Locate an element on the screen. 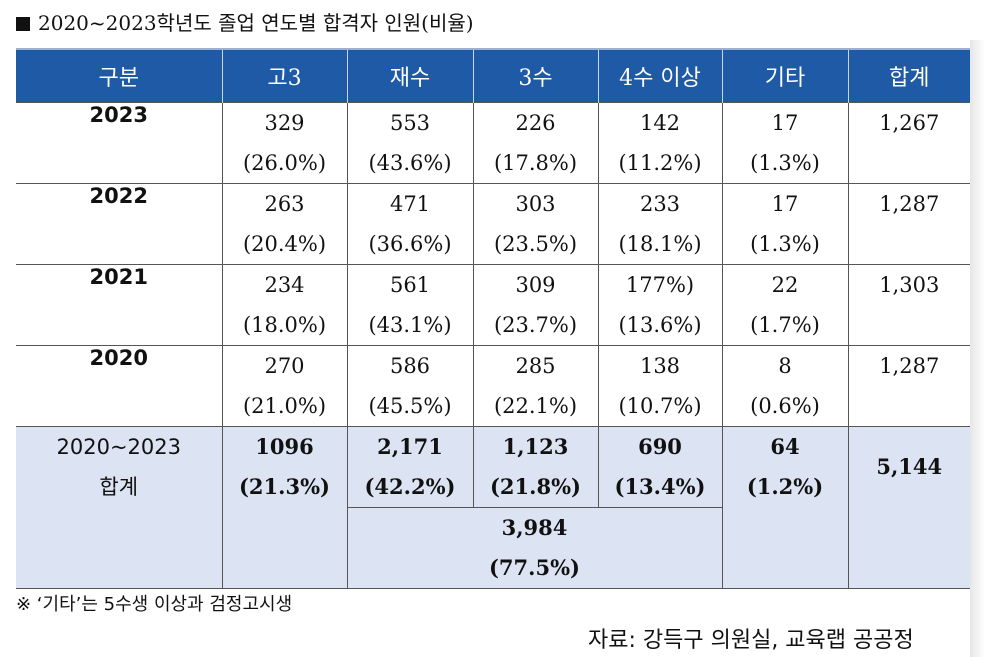  summary-row-repeaters: 3,984 (77.5%) is located at coordinates (493, 548).